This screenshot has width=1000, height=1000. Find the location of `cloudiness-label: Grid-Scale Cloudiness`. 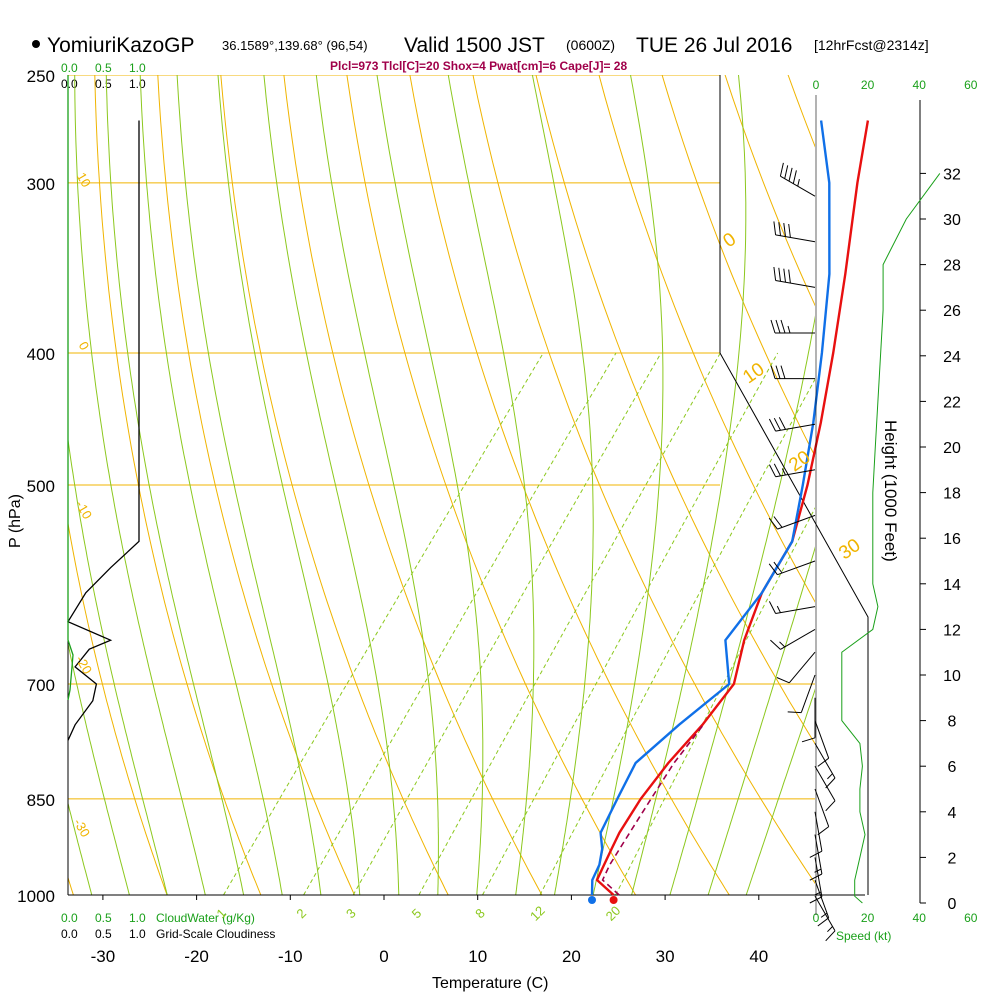

cloudiness-label: Grid-Scale Cloudiness is located at coordinates (215, 934).